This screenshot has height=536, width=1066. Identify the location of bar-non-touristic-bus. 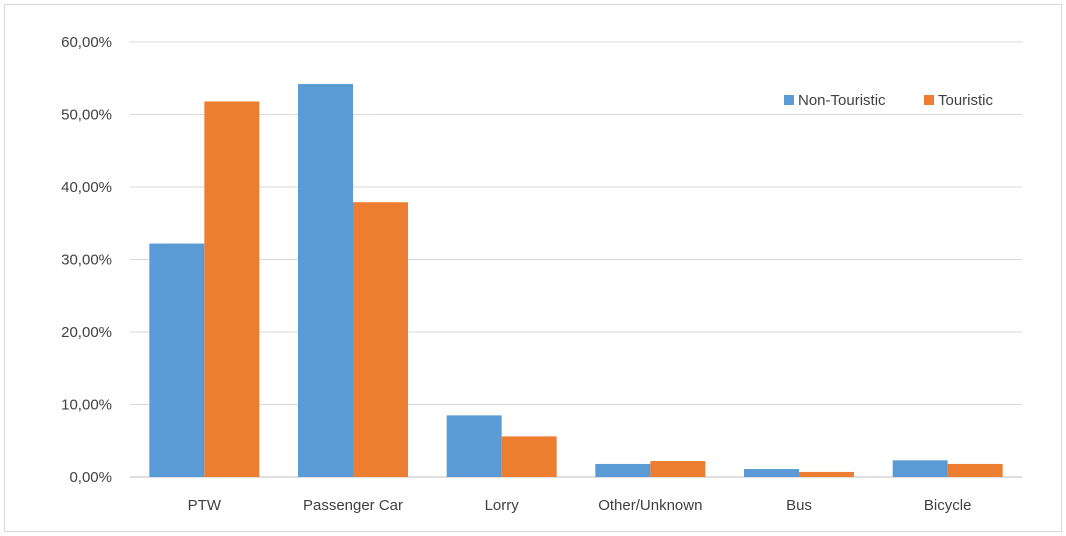
(771, 473).